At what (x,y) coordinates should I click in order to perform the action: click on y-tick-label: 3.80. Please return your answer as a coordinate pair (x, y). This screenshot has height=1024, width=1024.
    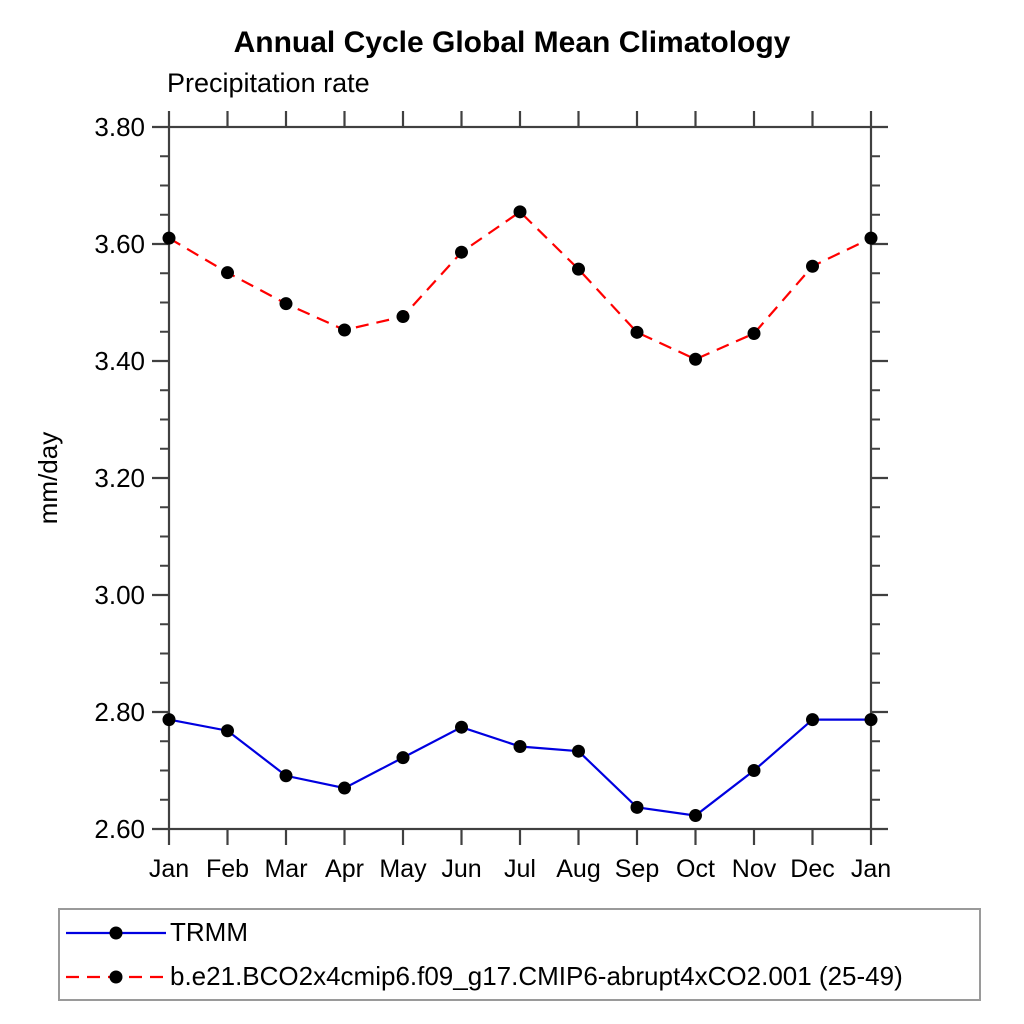
    Looking at the image, I should click on (119, 127).